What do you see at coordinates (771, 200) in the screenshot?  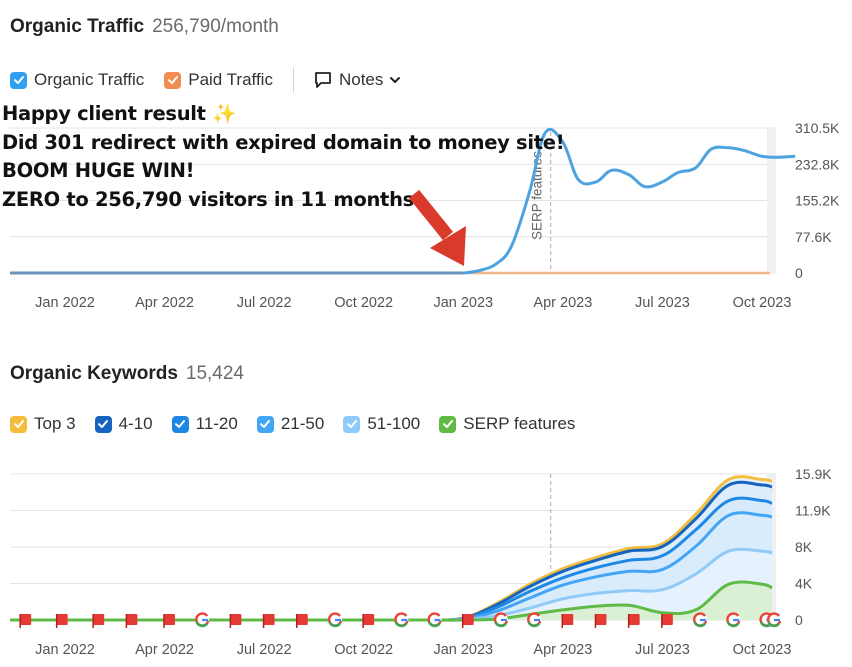 I see `incomplete-period-band` at bounding box center [771, 200].